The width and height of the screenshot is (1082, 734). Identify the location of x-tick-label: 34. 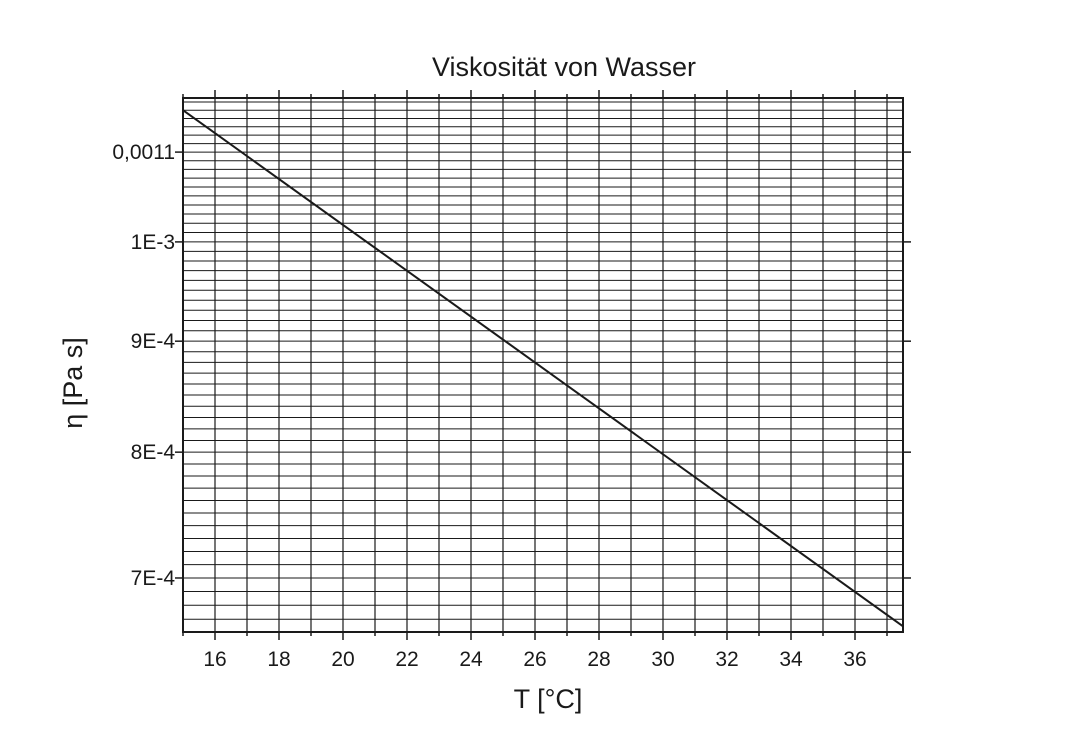
(791, 659).